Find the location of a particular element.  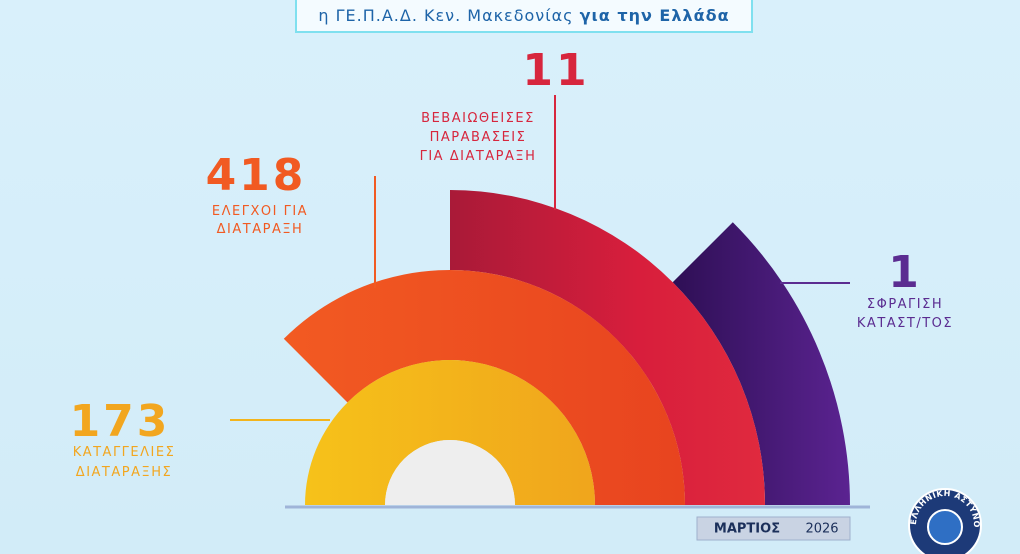

stat-label: ΔΙΑΤΑΡΑΞΗ is located at coordinates (260, 229).